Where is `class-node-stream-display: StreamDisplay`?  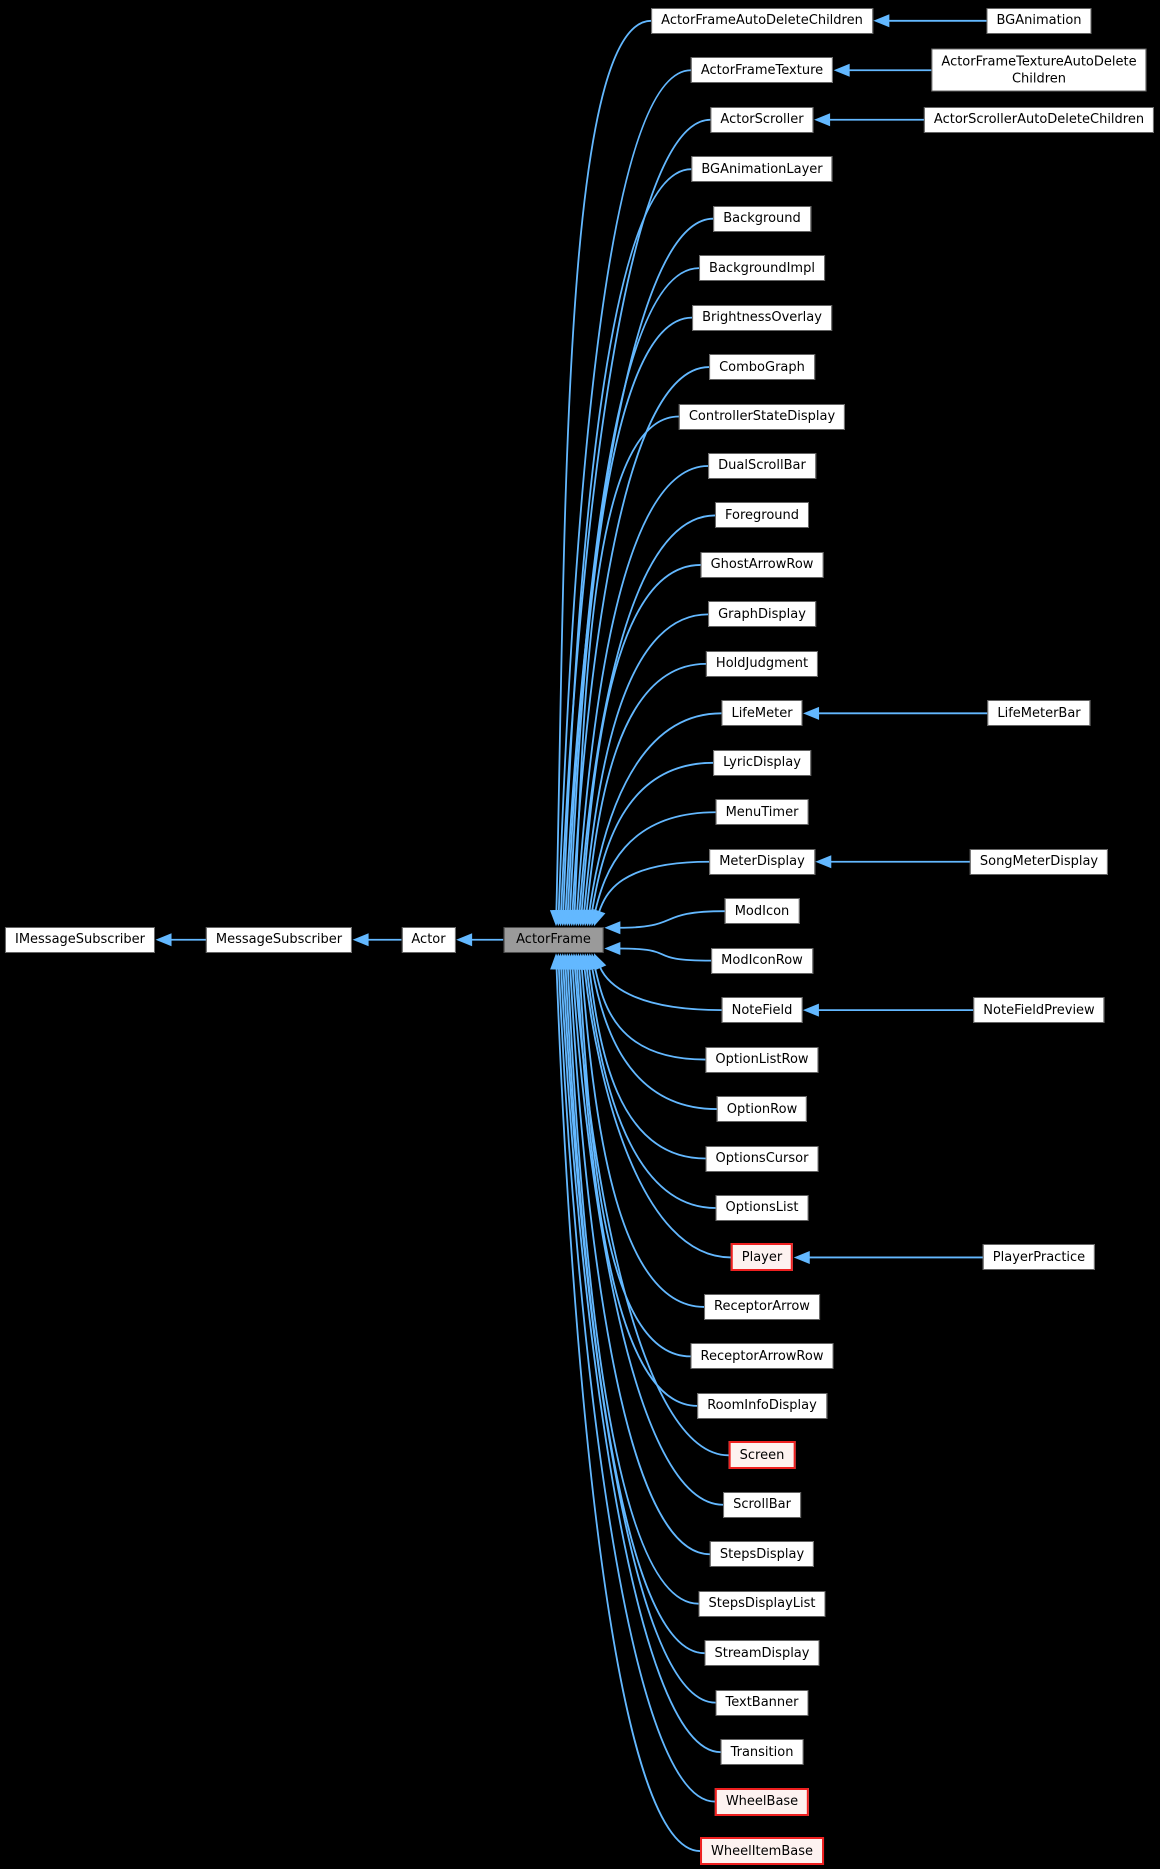
class-node-stream-display: StreamDisplay is located at coordinates (762, 1653).